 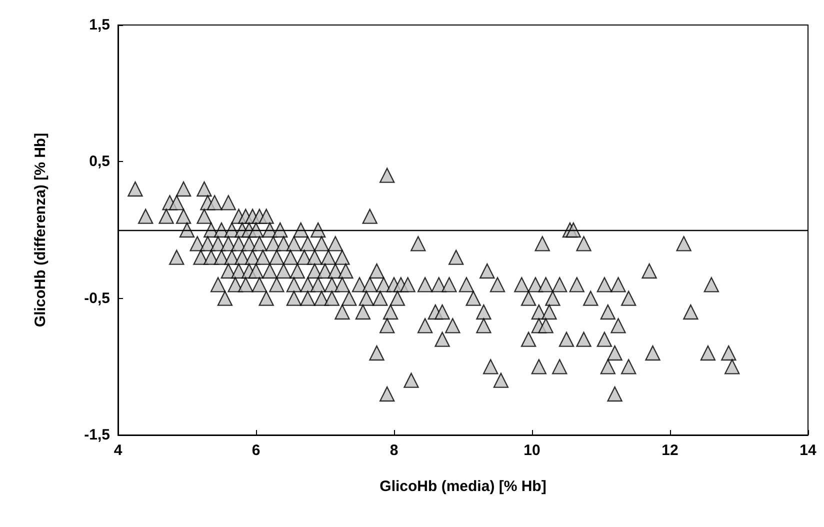 What do you see at coordinates (97, 298) in the screenshot?
I see `y-tick-label: -0,5` at bounding box center [97, 298].